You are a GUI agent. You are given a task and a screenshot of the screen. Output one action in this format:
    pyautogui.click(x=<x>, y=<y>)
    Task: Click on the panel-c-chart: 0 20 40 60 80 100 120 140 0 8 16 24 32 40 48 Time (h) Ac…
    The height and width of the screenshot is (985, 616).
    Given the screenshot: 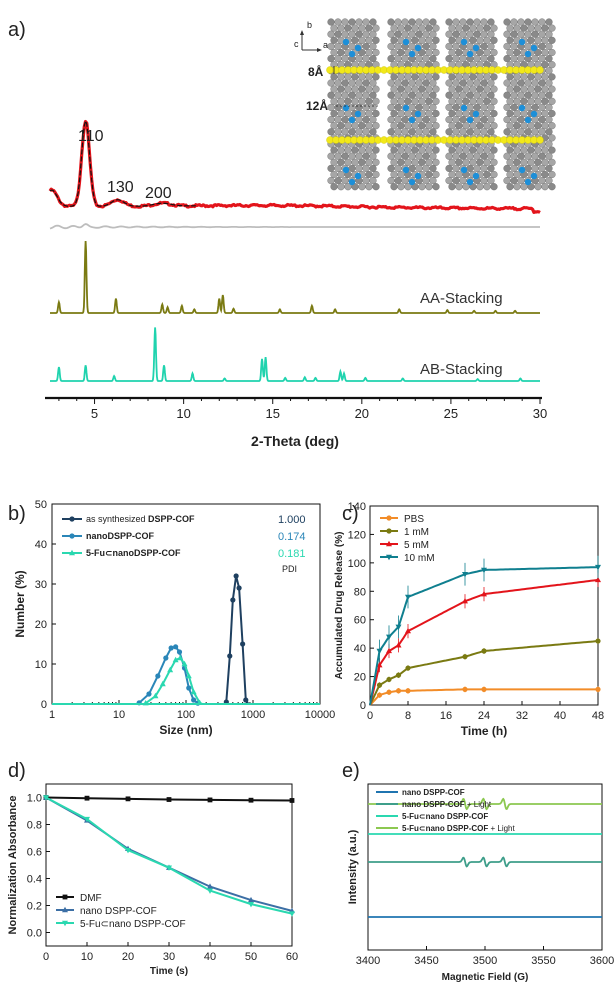 What is the action you would take?
    pyautogui.click(x=469, y=619)
    